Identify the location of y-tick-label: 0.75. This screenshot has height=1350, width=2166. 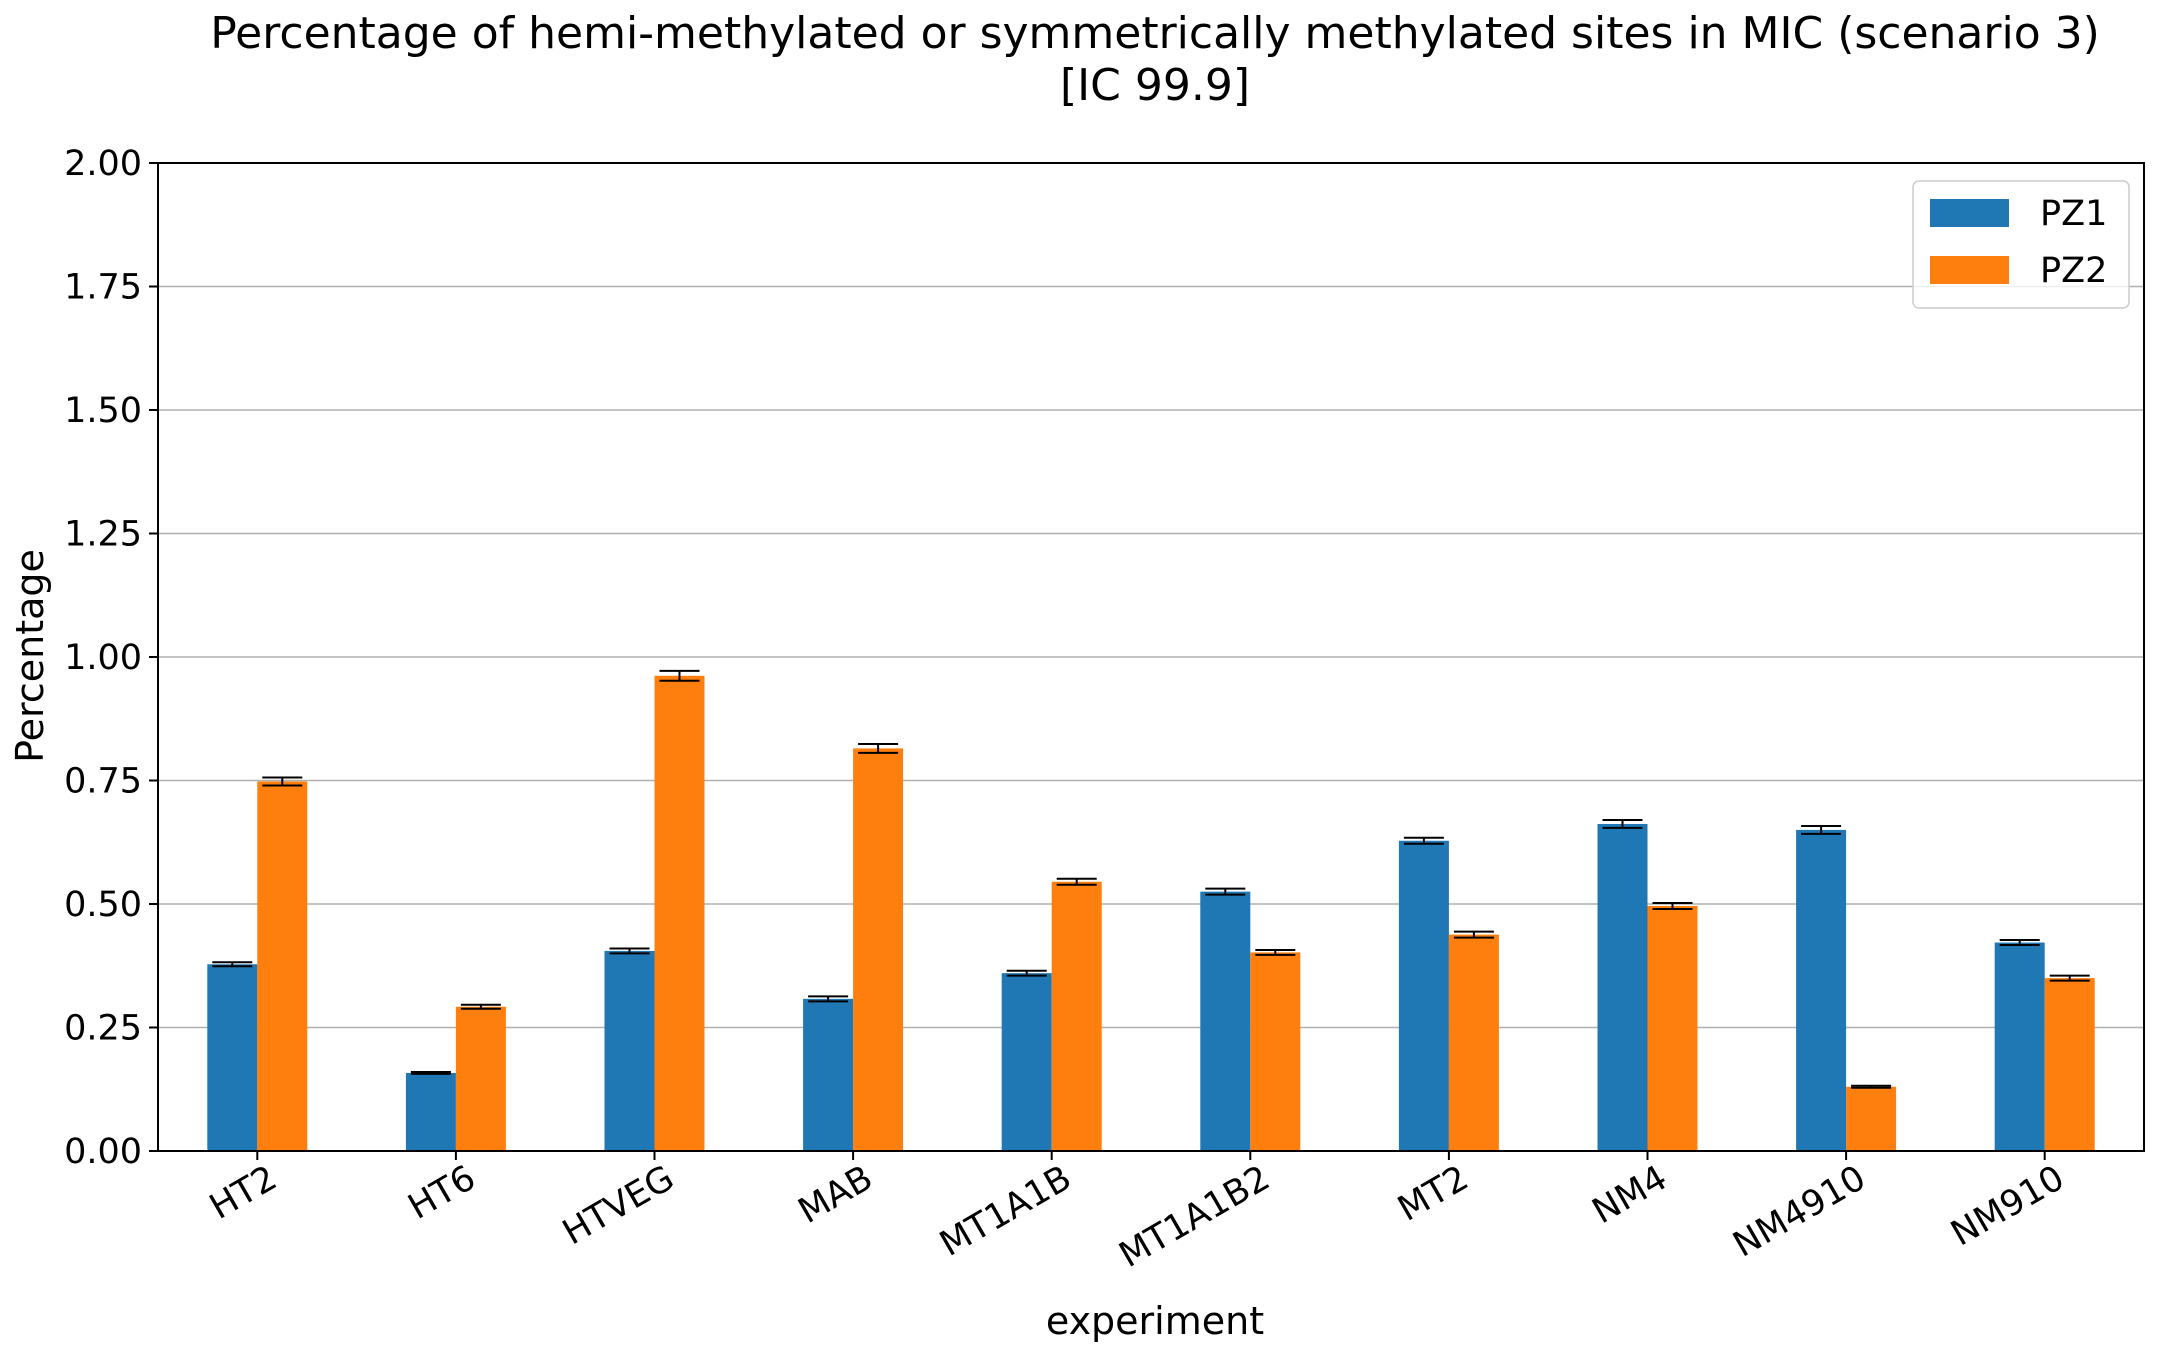
(103, 782).